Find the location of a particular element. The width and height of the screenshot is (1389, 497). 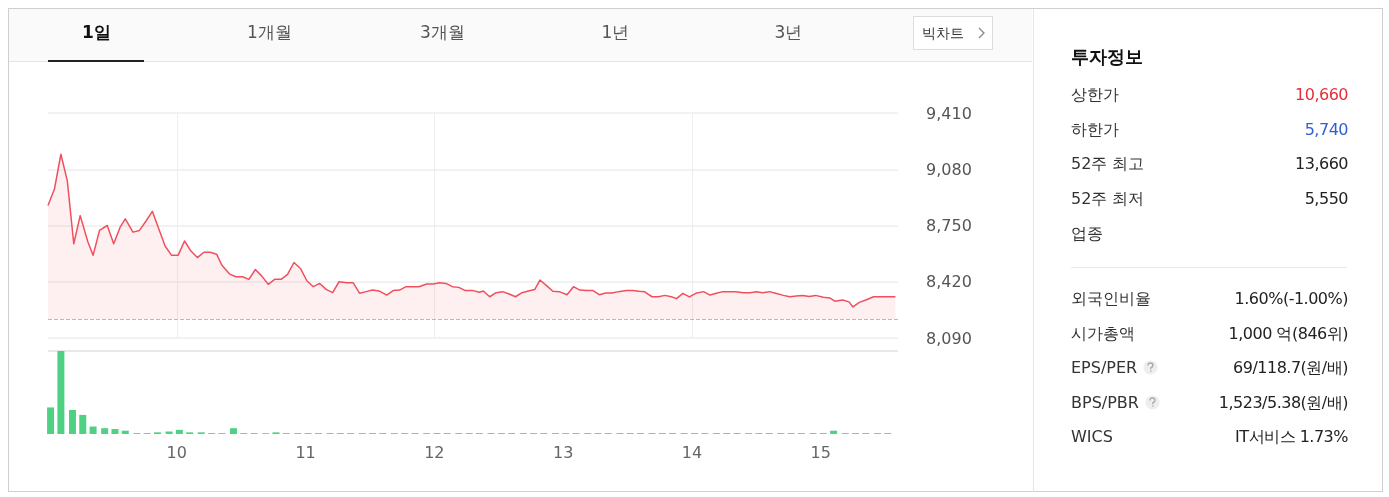

category-label: 52주 최고 is located at coordinates (1108, 165).